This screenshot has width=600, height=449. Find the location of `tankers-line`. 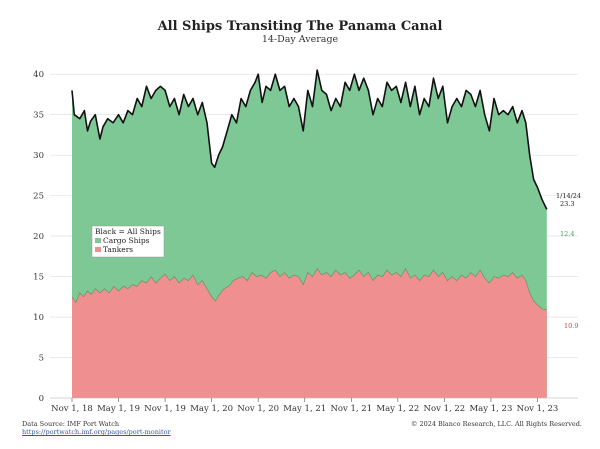

tankers-line is located at coordinates (309, 289).